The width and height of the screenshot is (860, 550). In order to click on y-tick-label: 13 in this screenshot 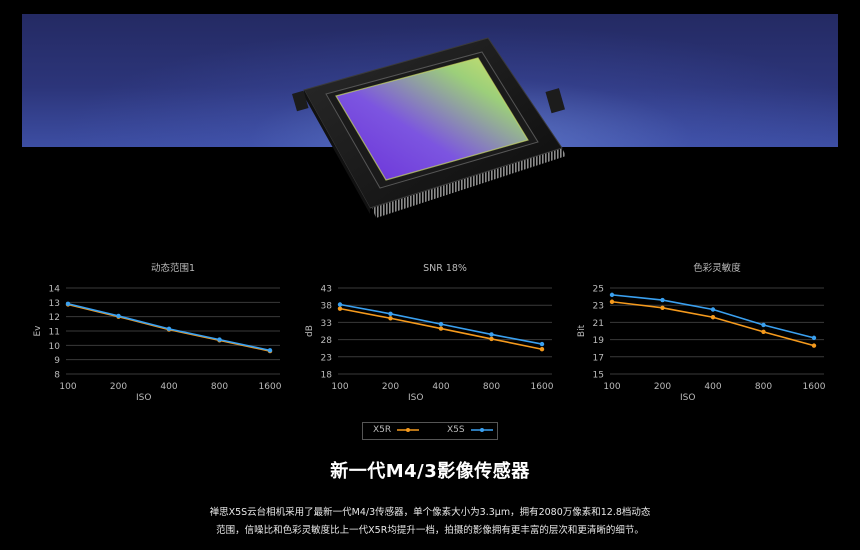, I will do `click(54, 304)`.